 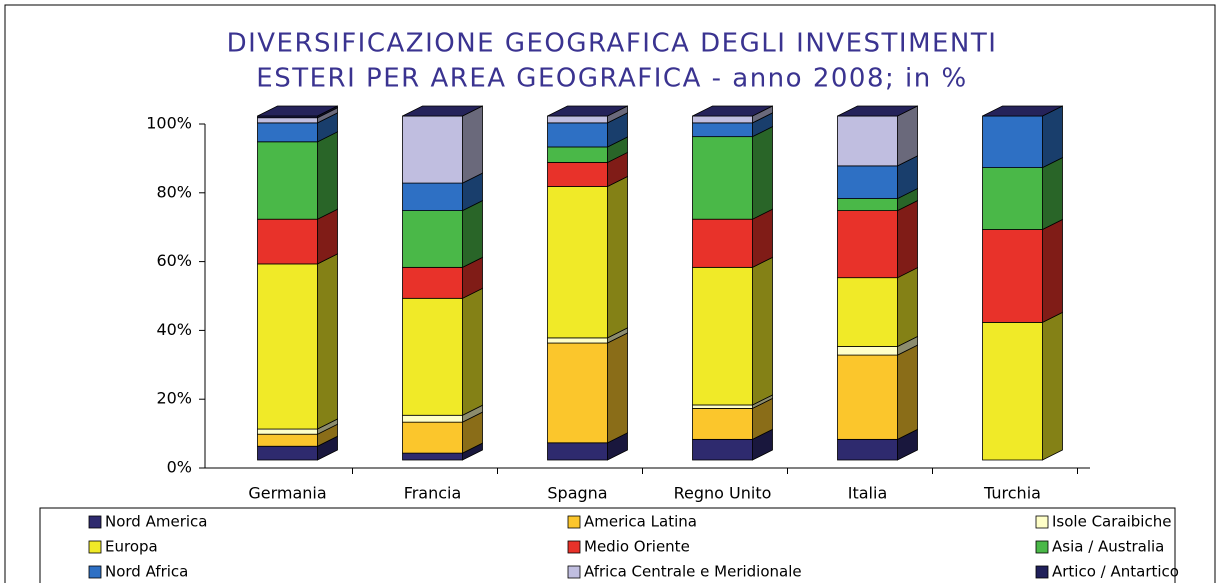 I want to click on y-tick-label: 0%, so click(x=179, y=467).